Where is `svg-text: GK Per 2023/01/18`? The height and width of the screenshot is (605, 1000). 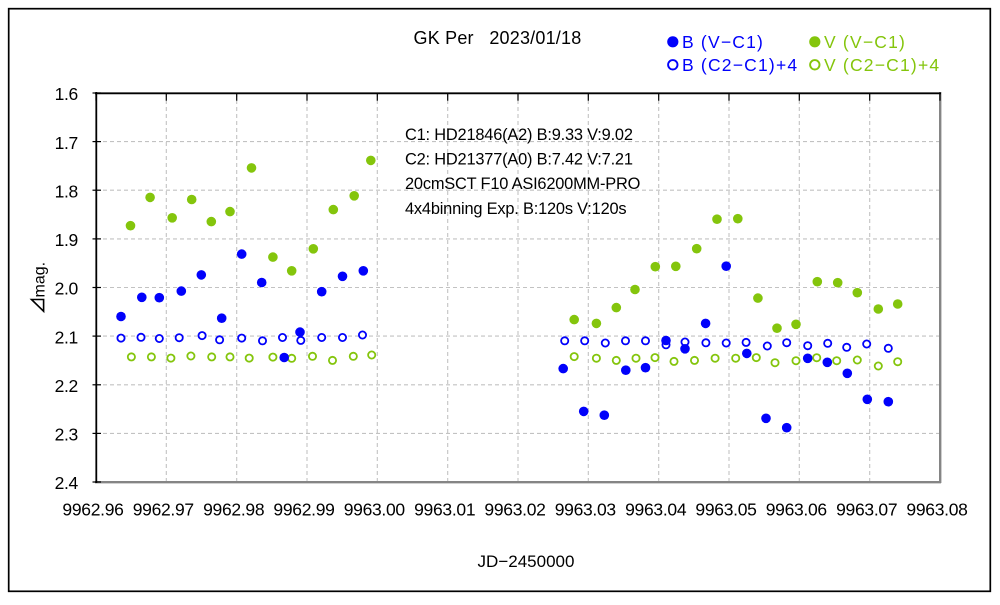
svg-text: GK Per 2023/01/18 is located at coordinates (498, 38).